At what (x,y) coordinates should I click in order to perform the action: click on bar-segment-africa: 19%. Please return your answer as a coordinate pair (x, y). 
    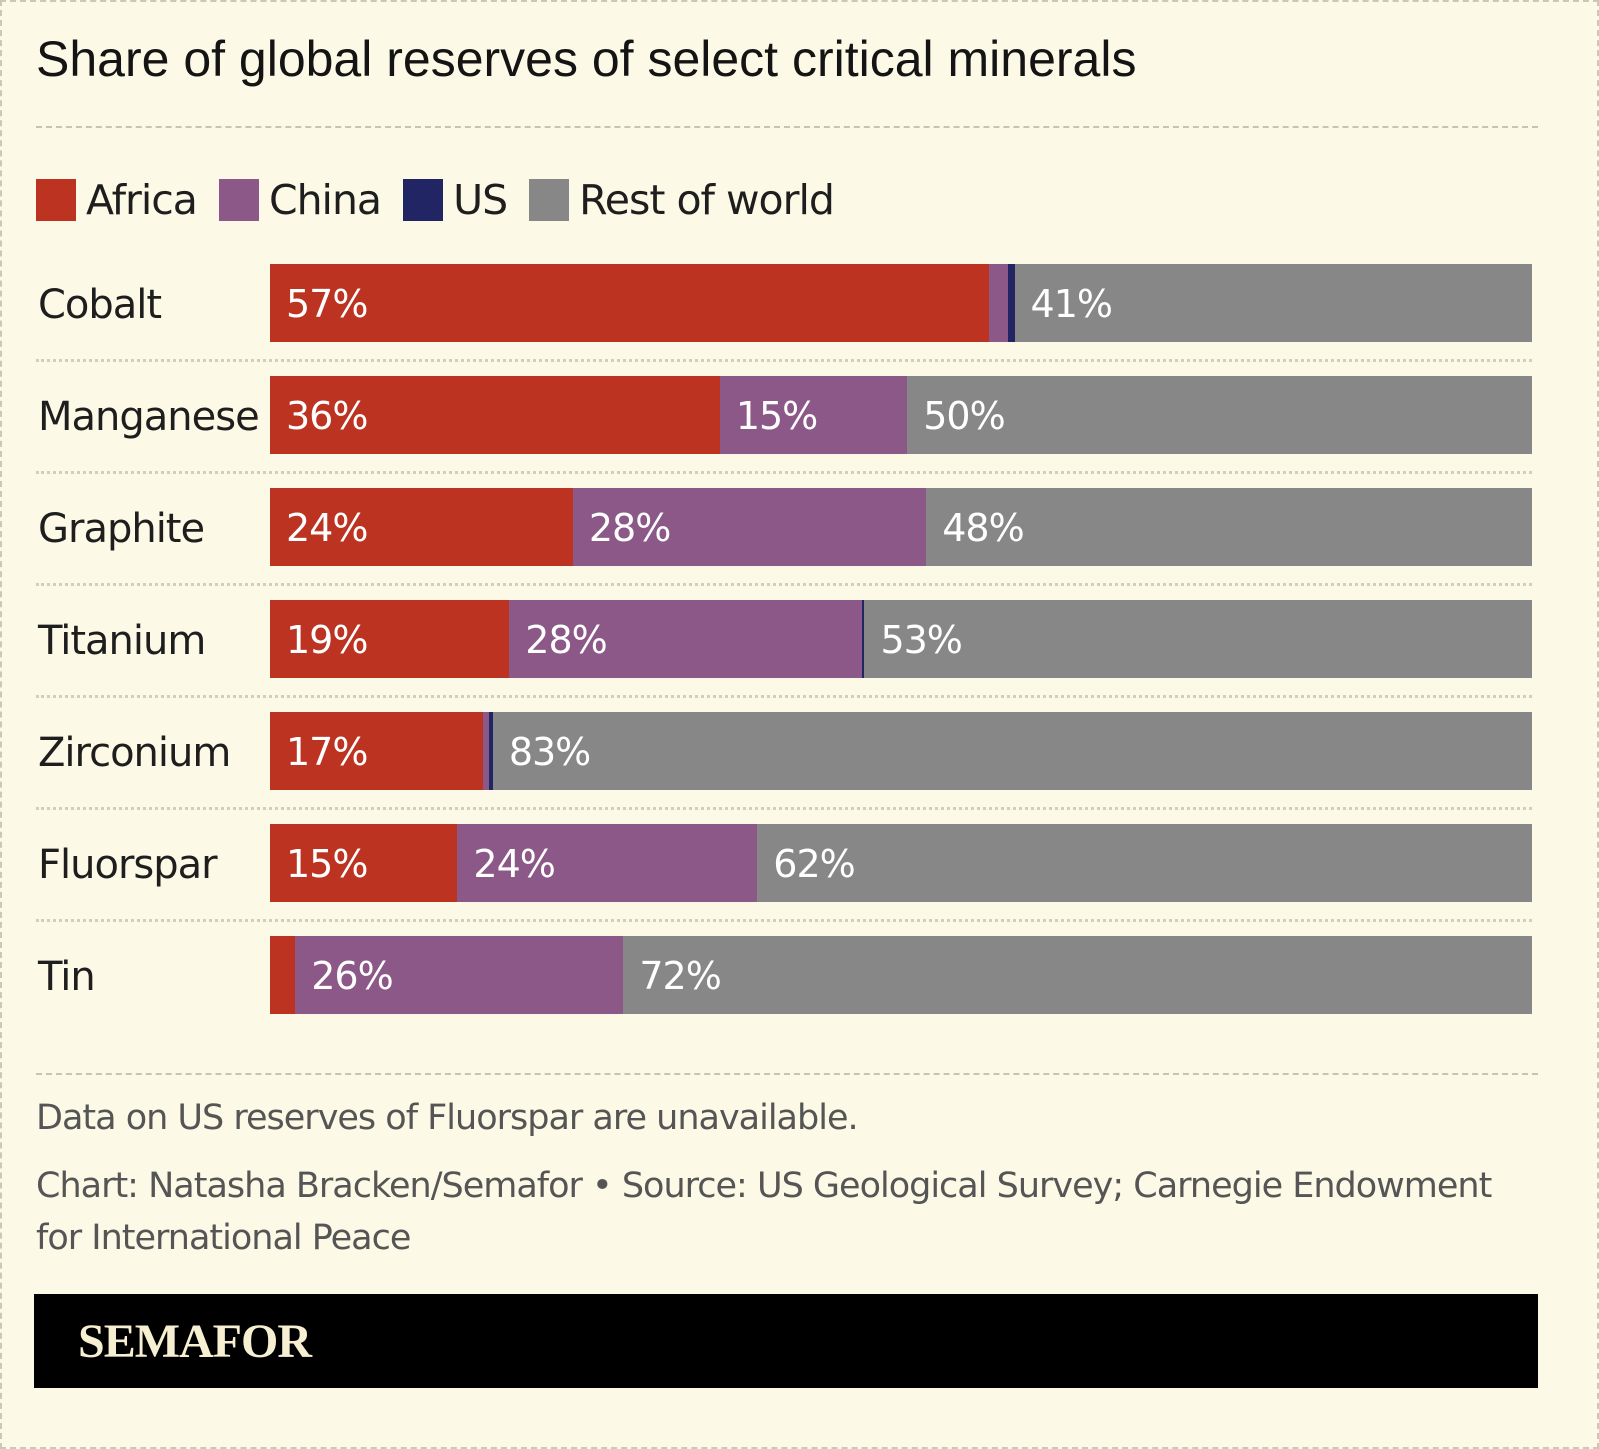
    Looking at the image, I should click on (390, 639).